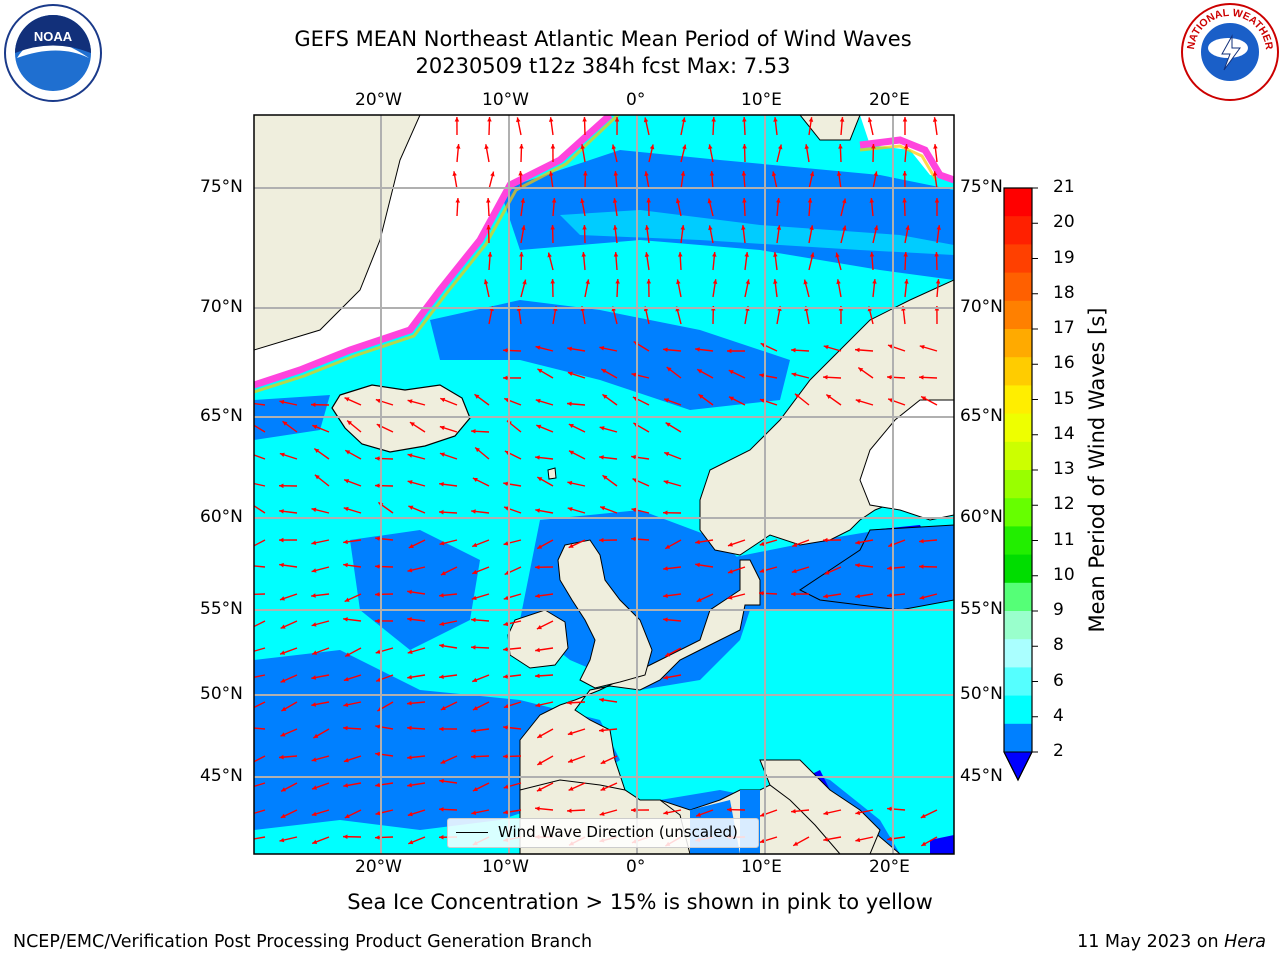 Image resolution: width=1280 pixels, height=960 pixels. Describe the element at coordinates (401, 418) in the screenshot. I see `iceland-land` at that location.